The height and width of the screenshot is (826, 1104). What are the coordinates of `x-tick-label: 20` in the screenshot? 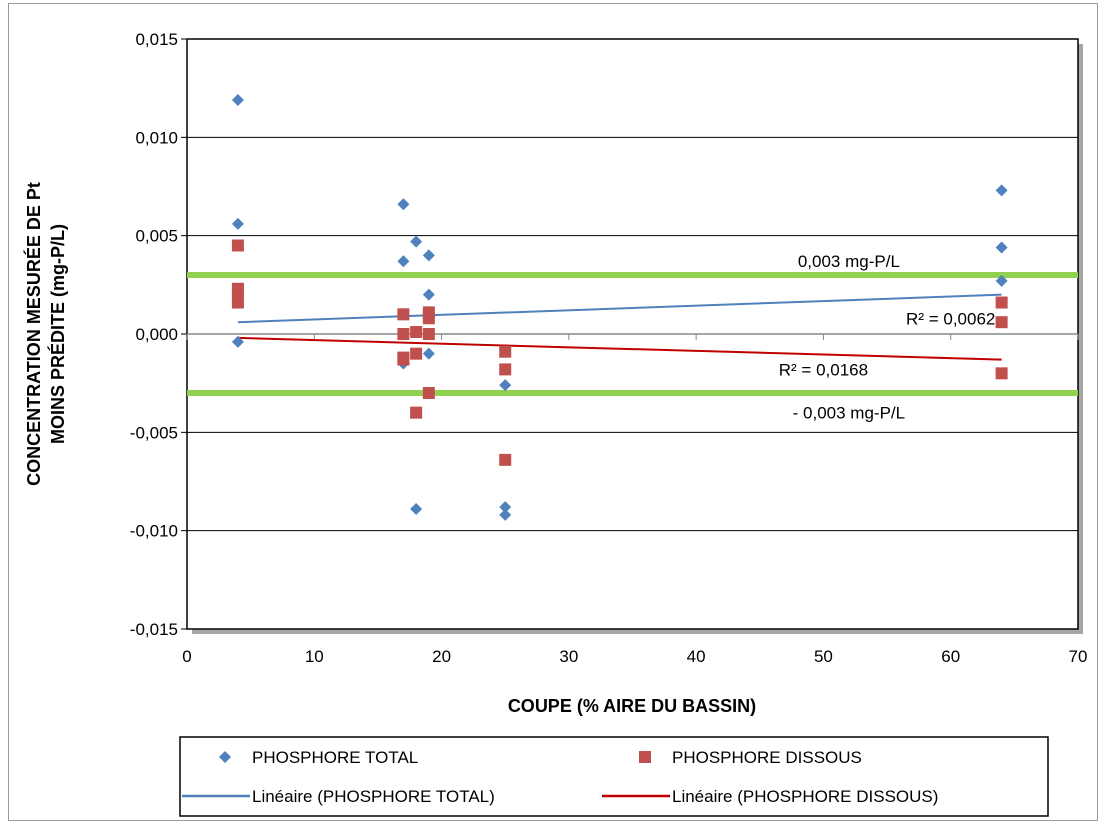 It's located at (441, 656).